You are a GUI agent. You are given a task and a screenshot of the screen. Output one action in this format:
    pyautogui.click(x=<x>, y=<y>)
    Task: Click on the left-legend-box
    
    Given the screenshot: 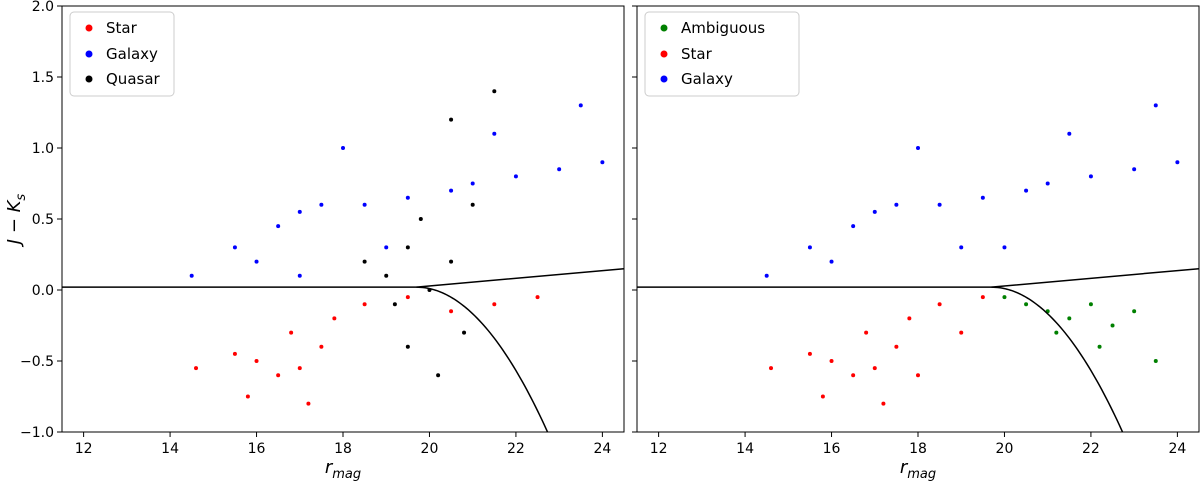 What is the action you would take?
    pyautogui.click(x=122, y=54)
    